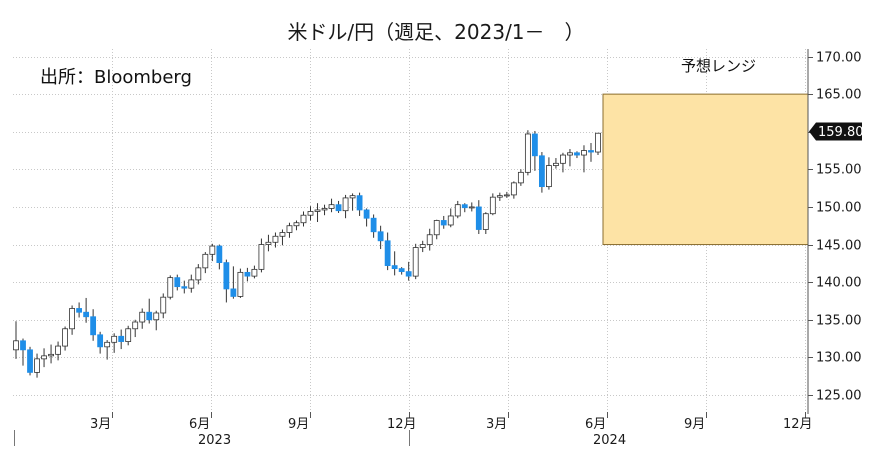 The width and height of the screenshot is (872, 462). What do you see at coordinates (839, 396) in the screenshot?
I see `y-tick-label: 125.00` at bounding box center [839, 396].